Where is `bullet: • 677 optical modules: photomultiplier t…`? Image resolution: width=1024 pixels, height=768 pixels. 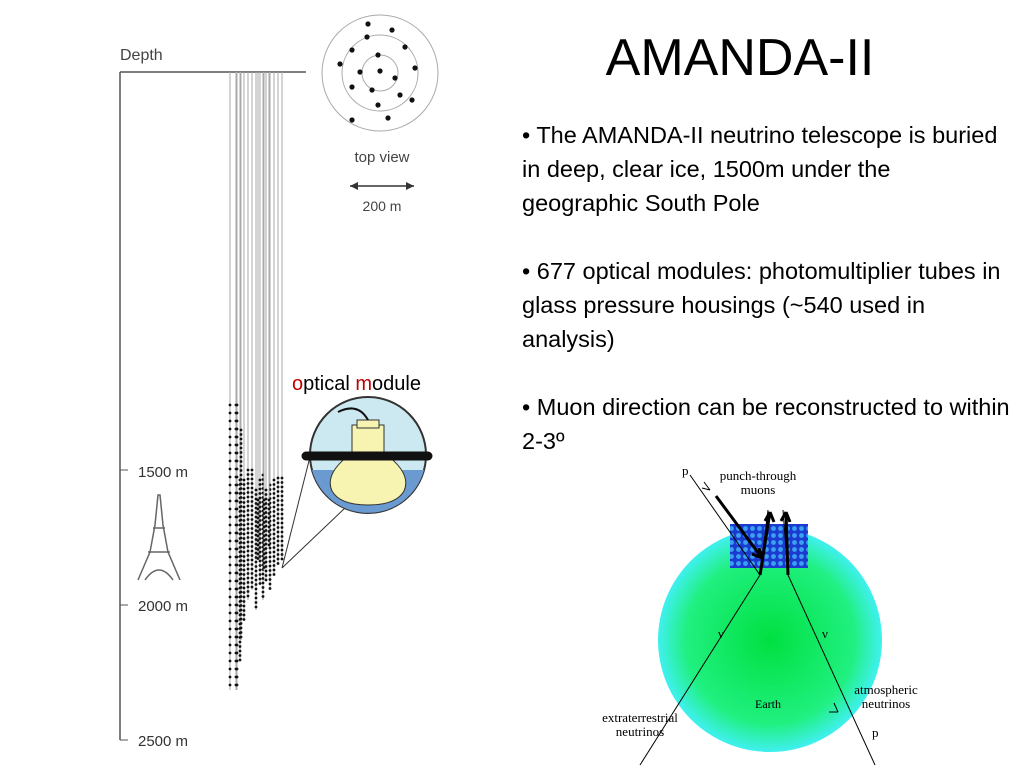
bullet: • 677 optical modules: photomultiplier t… is located at coordinates (761, 305).